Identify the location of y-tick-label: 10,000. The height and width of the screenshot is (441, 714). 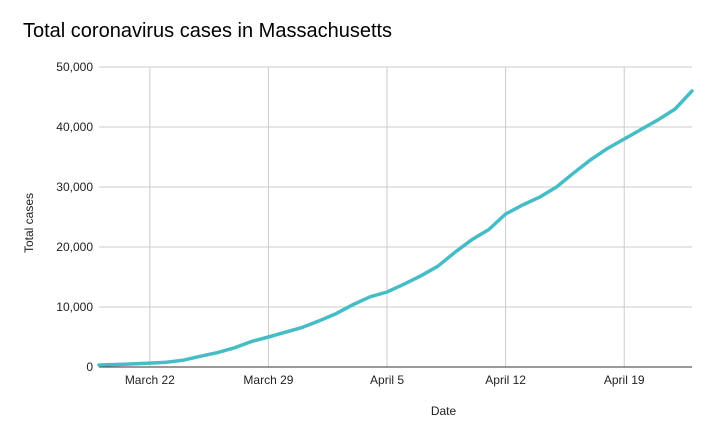
(74, 307).